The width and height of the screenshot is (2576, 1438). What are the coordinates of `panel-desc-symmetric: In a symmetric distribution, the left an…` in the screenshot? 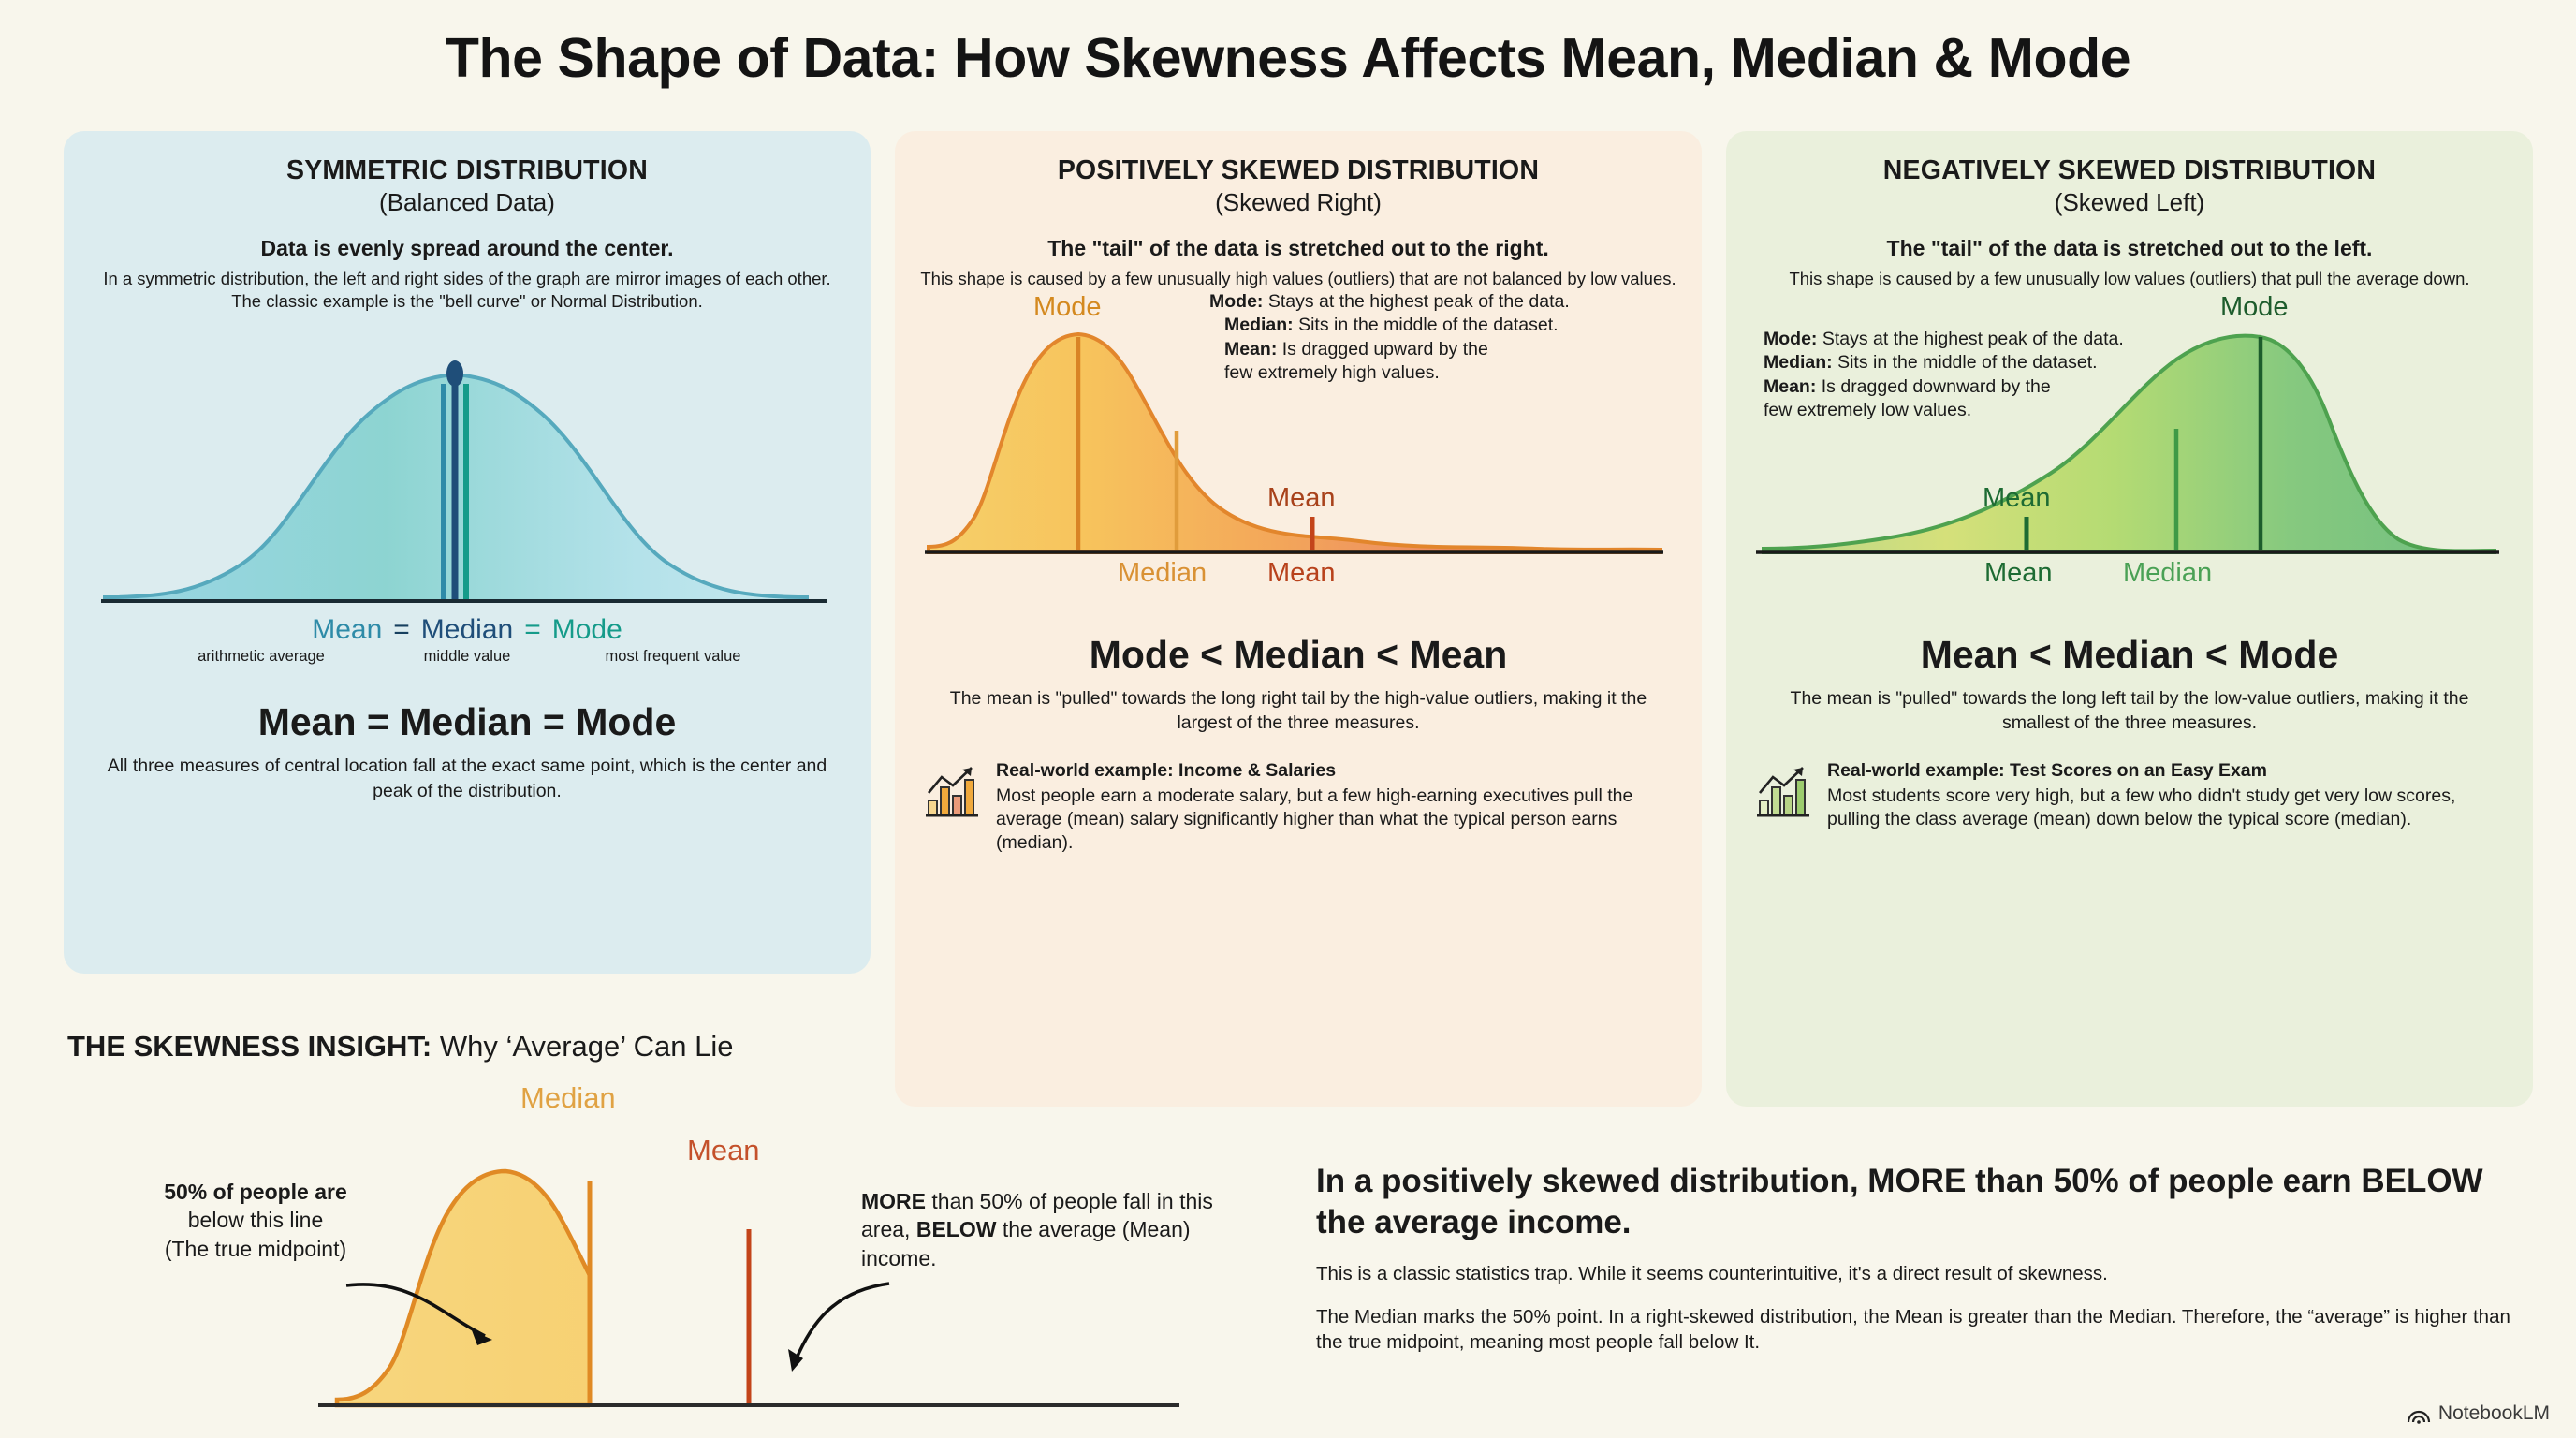 It's located at (467, 290).